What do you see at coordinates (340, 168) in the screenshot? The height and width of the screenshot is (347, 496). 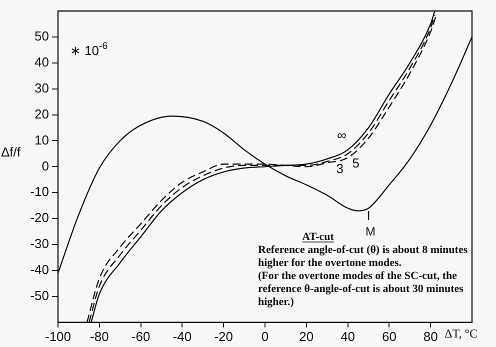 I see `series-label: 3` at bounding box center [340, 168].